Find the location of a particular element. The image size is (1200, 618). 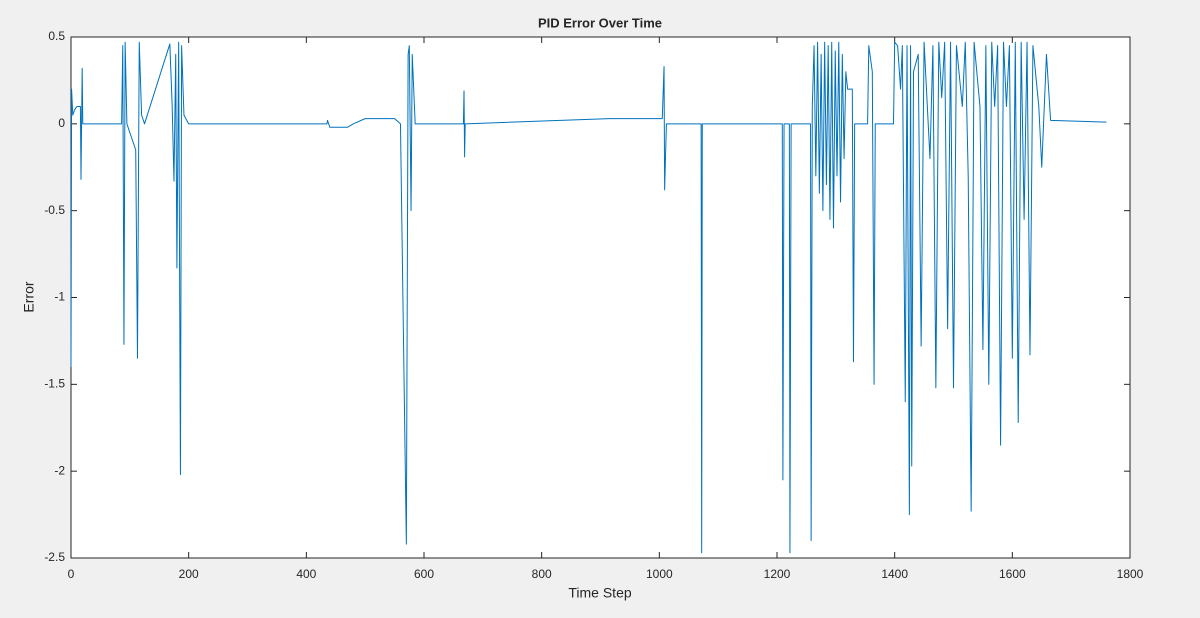

chart-title: PID Error Over Time is located at coordinates (600, 22).